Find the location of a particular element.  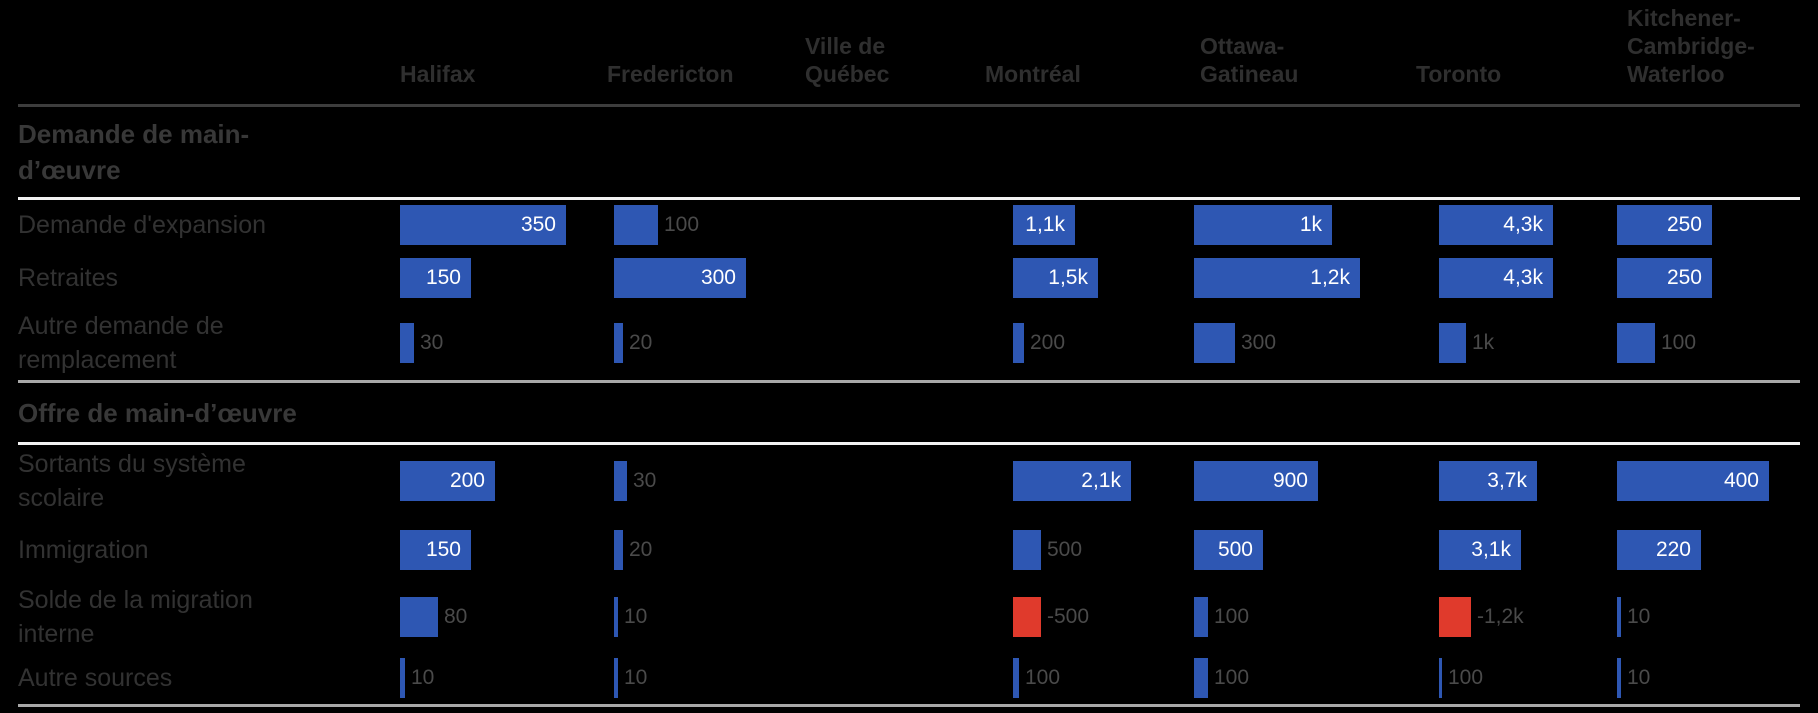

column-header-1: Fredericton is located at coordinates (710, 82).